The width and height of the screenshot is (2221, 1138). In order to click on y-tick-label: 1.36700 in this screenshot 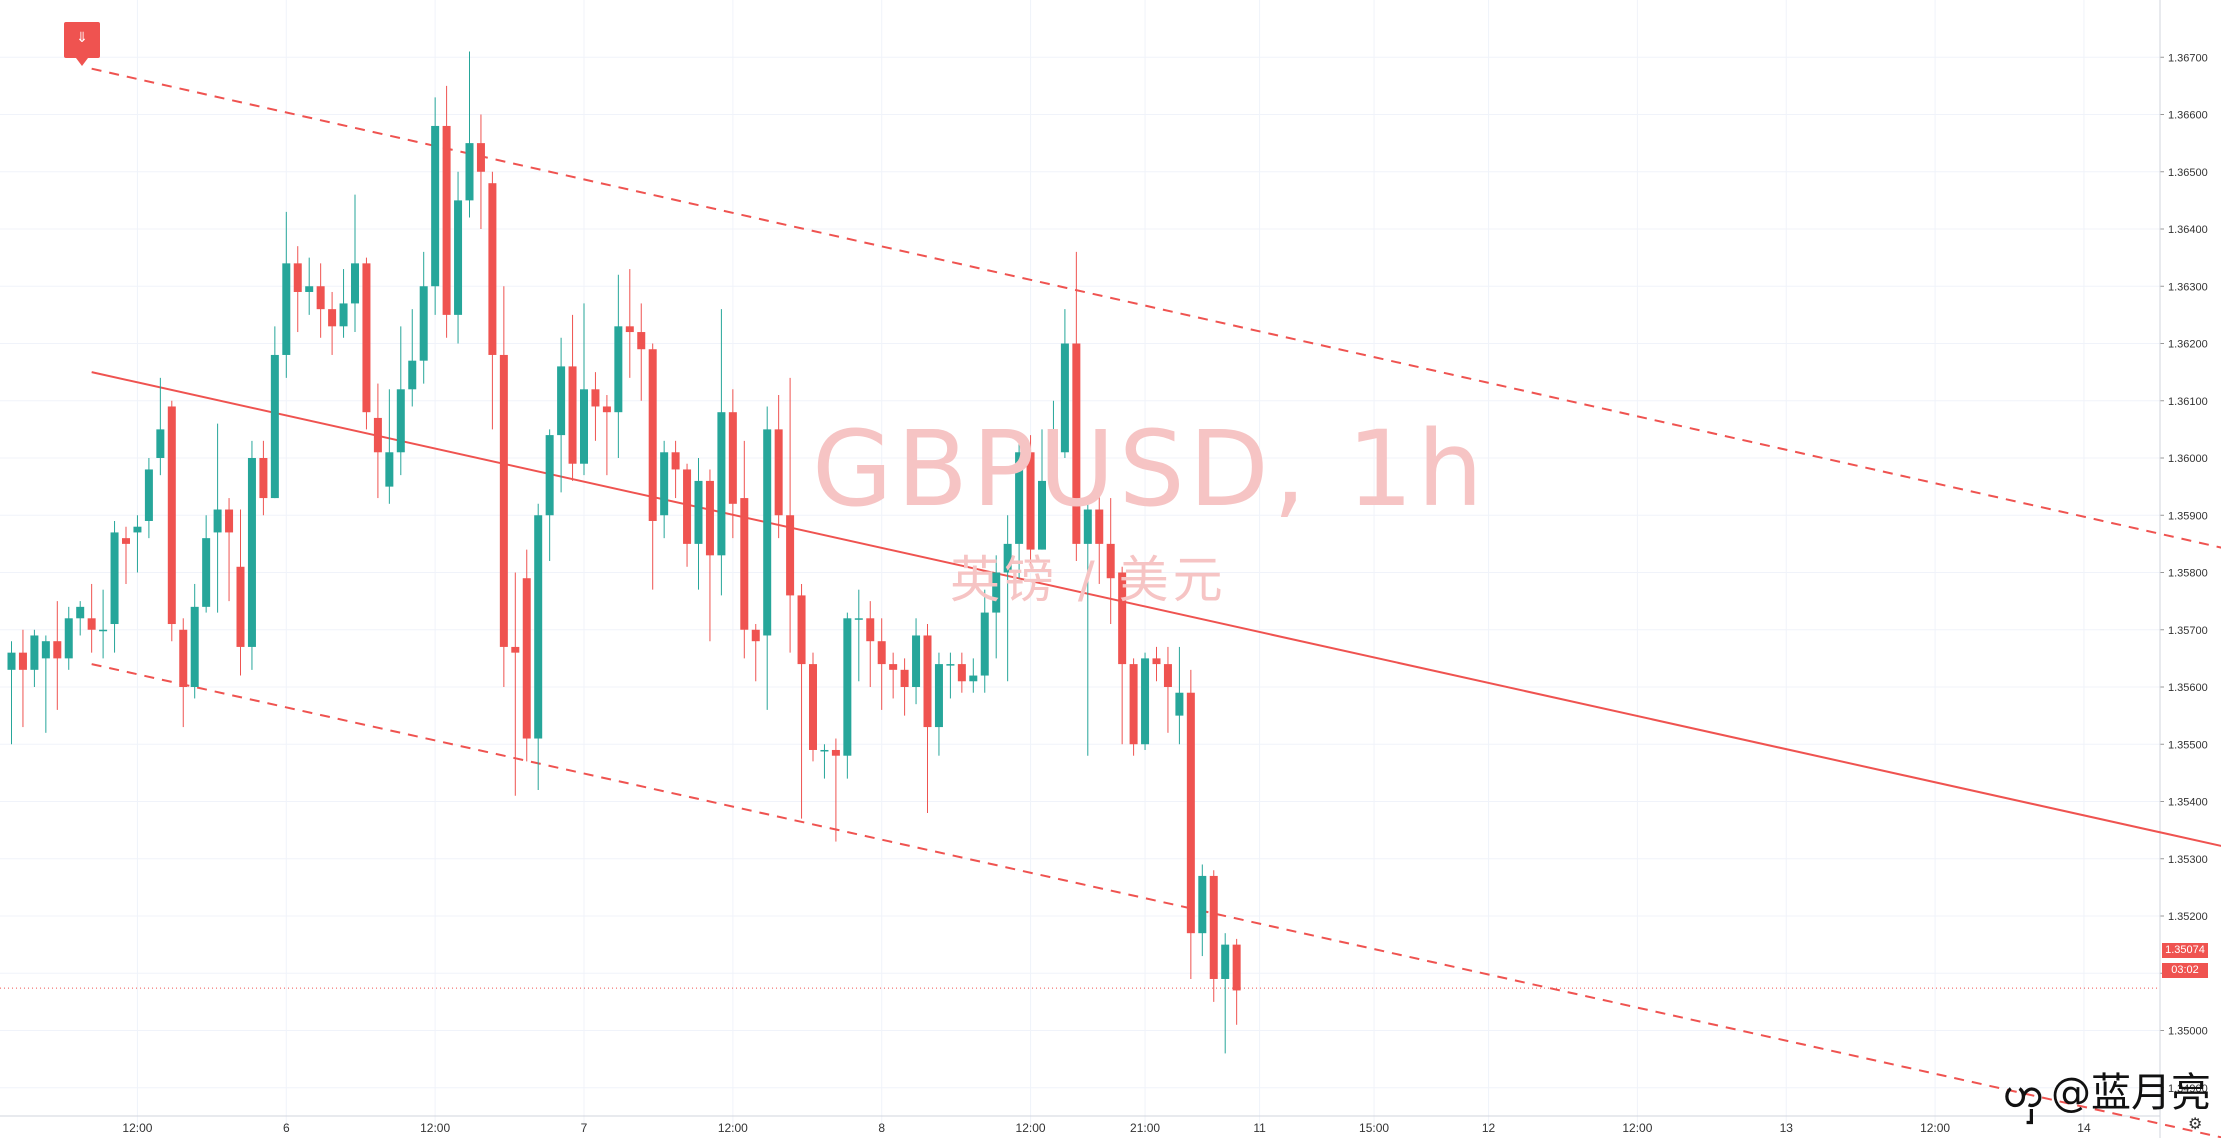, I will do `click(2188, 58)`.